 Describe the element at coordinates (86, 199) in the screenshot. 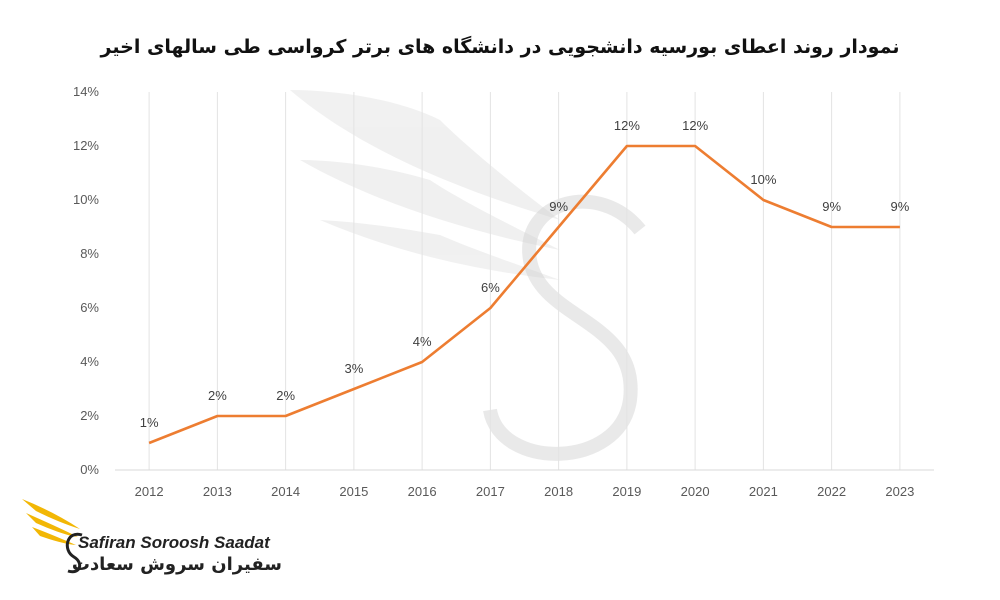

I see `y-tick-label: 10%` at that location.